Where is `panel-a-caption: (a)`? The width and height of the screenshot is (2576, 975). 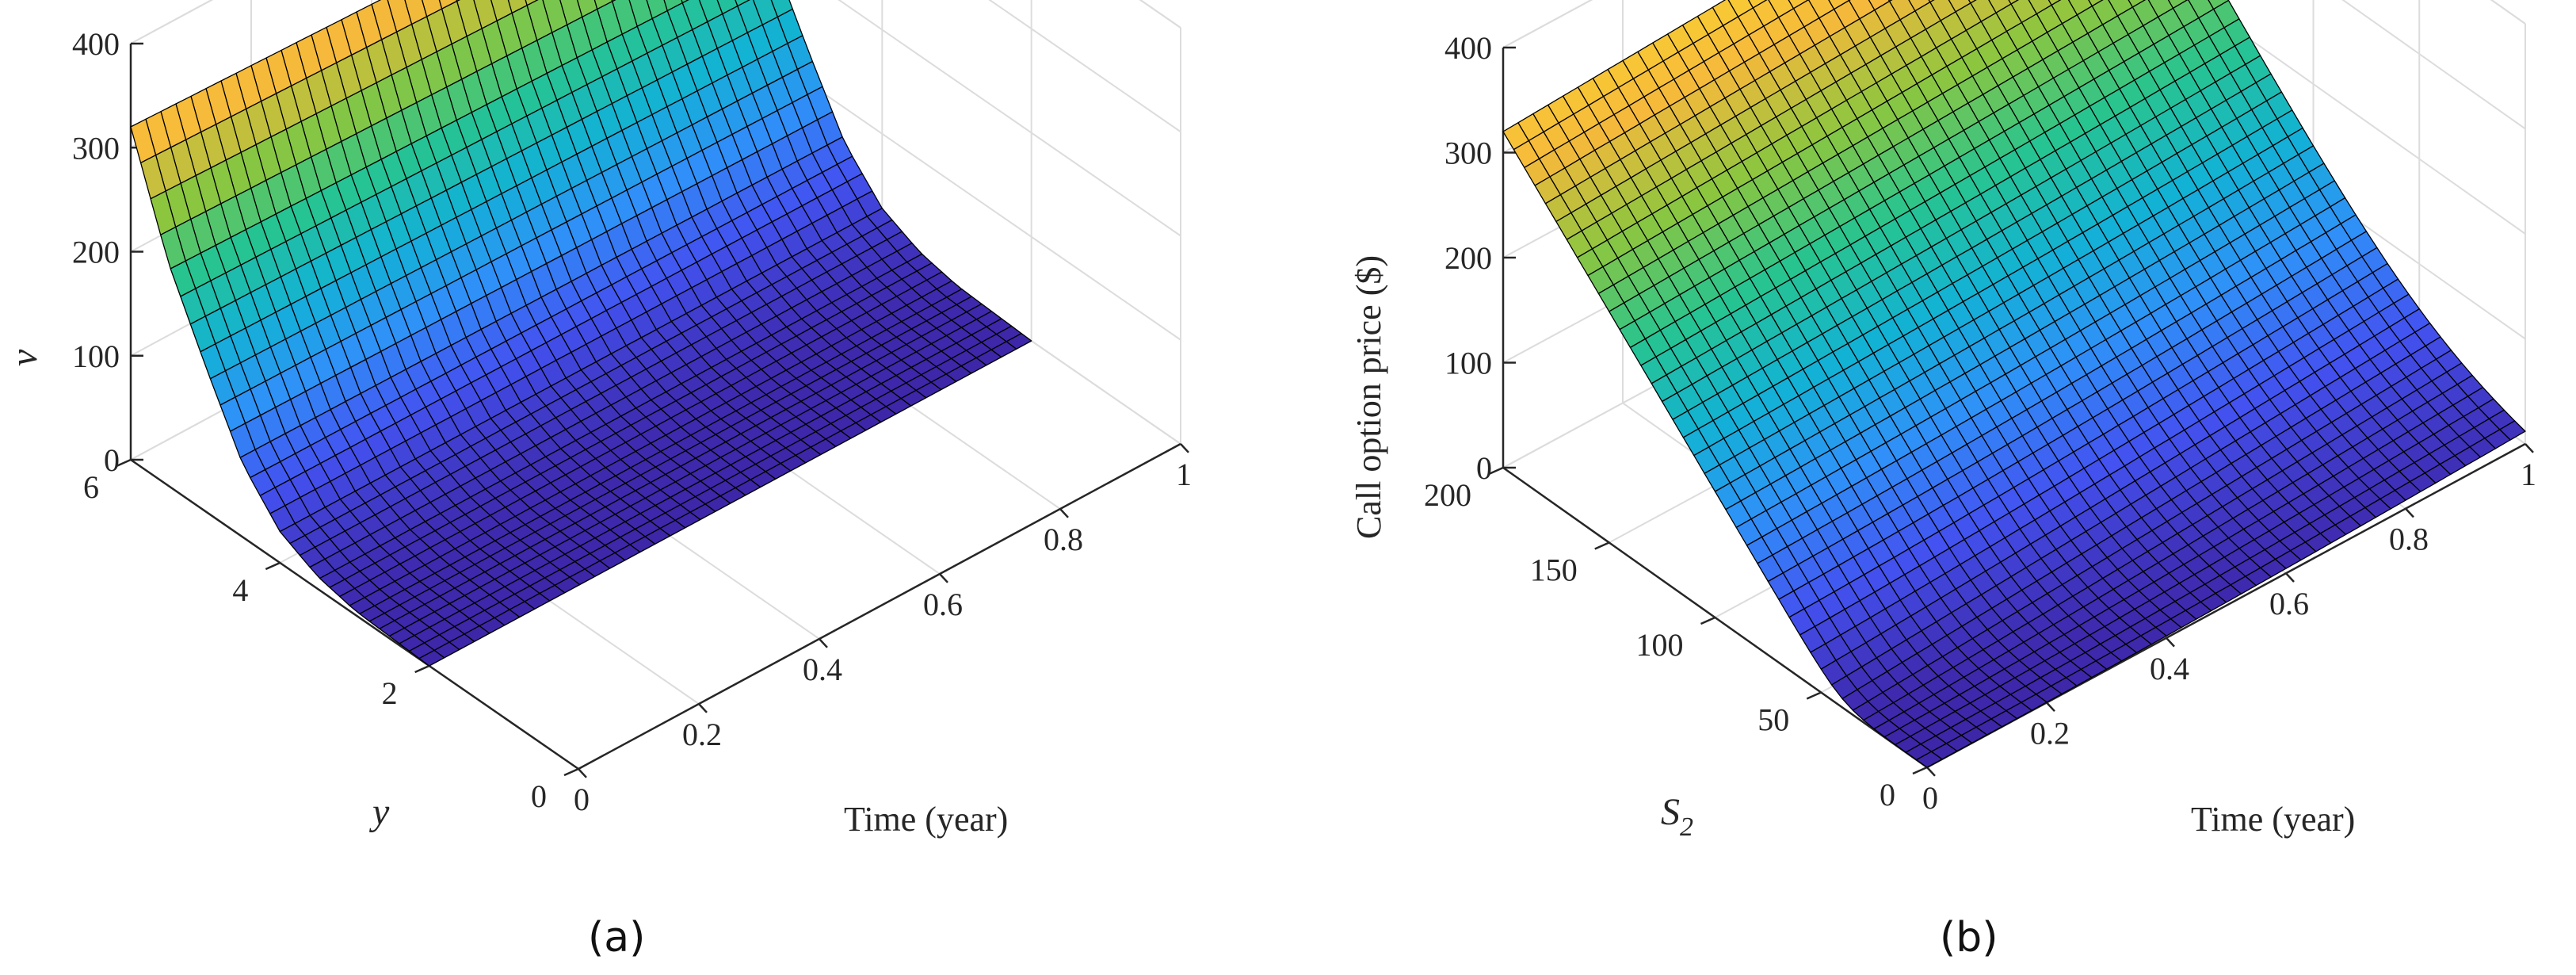
panel-a-caption: (a) is located at coordinates (616, 938).